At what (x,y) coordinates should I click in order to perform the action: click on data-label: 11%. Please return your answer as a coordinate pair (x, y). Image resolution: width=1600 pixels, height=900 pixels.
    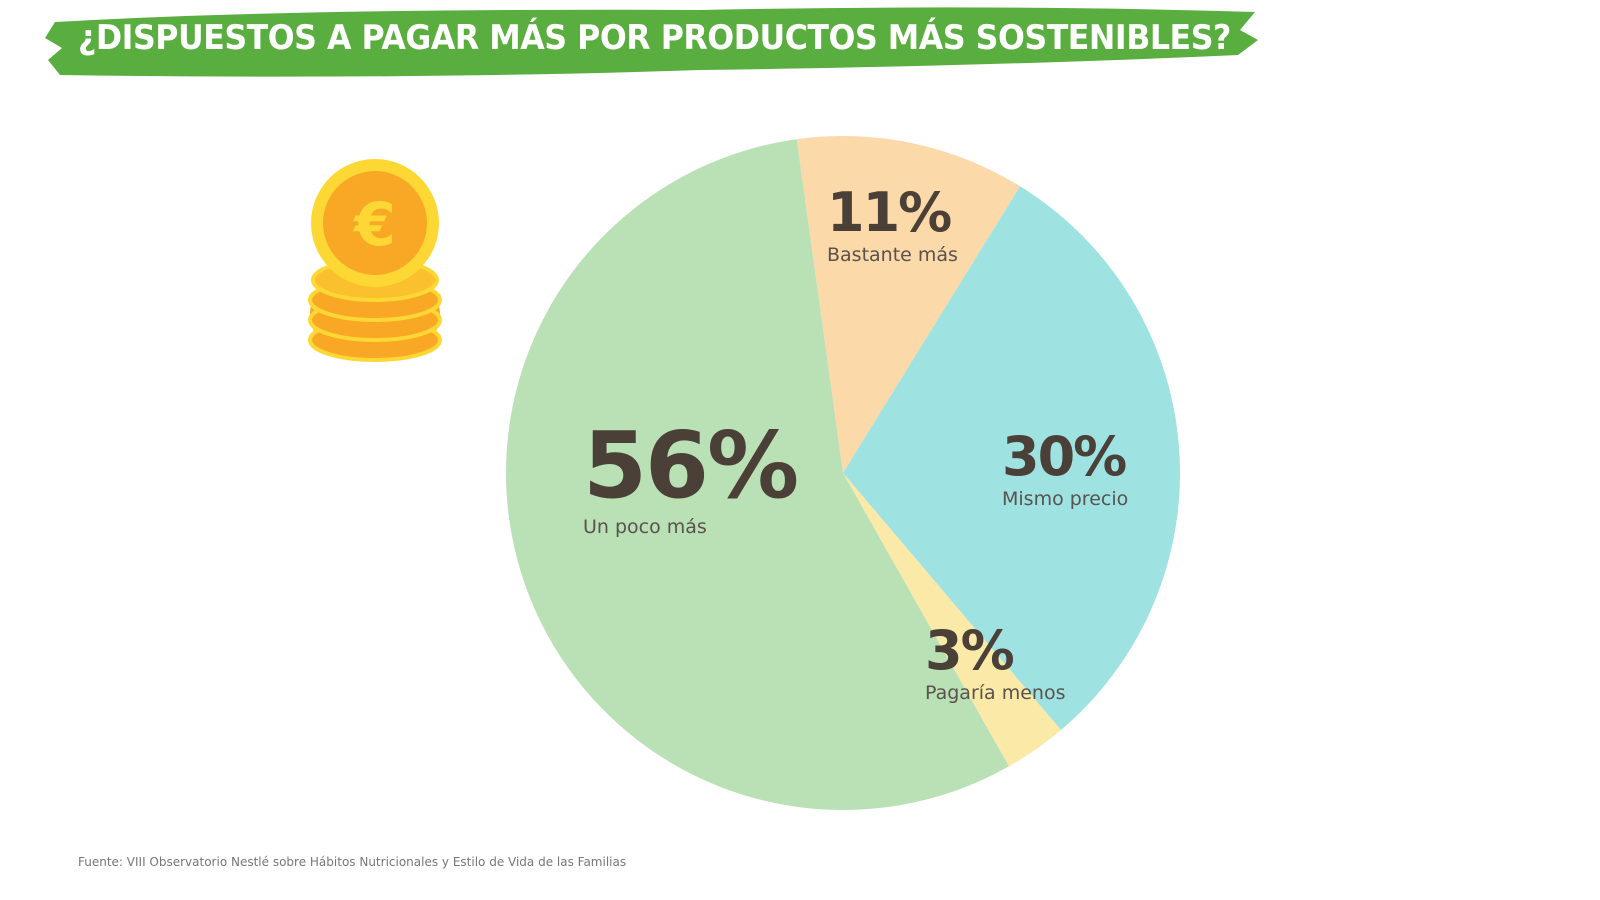
    Looking at the image, I should click on (889, 212).